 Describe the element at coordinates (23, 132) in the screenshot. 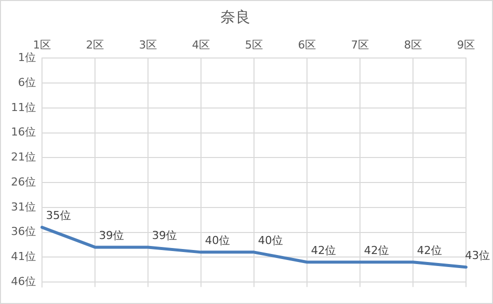

I see `y-tick-label: 16位` at that location.